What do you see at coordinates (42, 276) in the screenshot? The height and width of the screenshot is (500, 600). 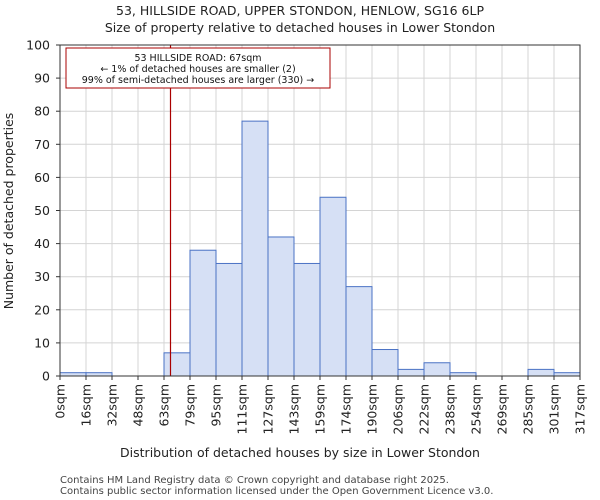 I see `y-tick-label: 30` at bounding box center [42, 276].